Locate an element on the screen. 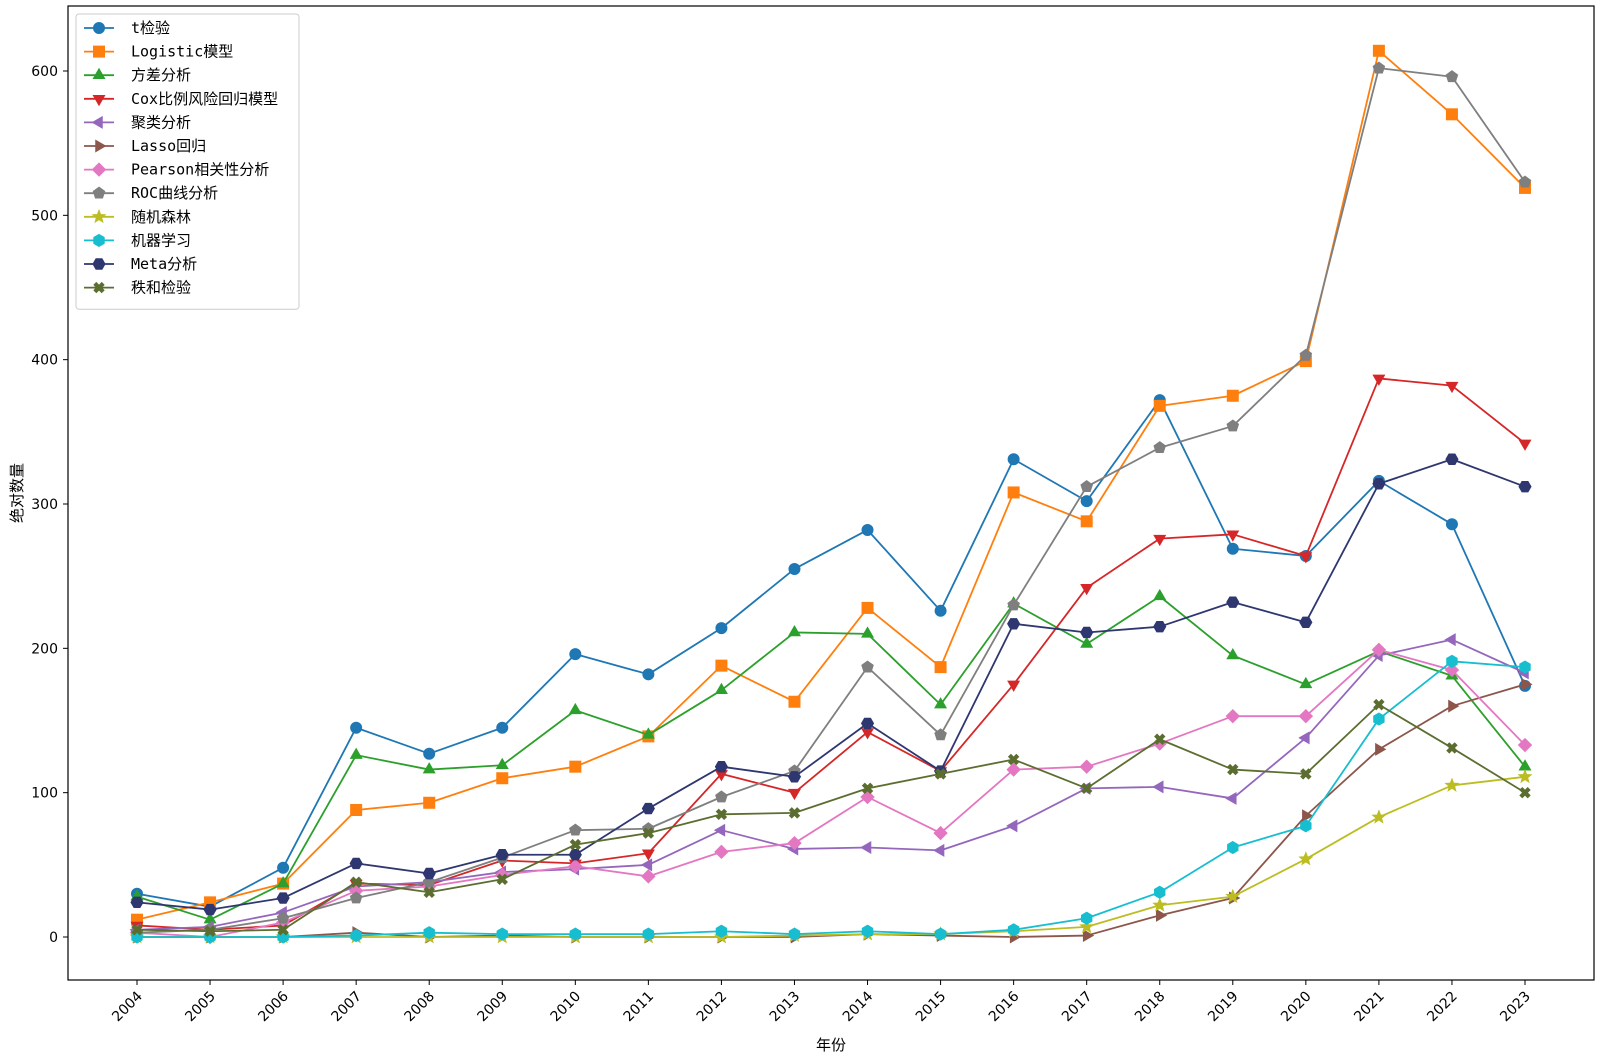 This screenshot has height=1057, width=1600. x-tick-label: 2009 is located at coordinates (493, 1007).